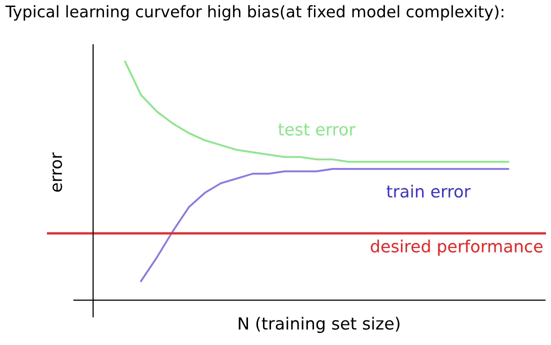 The height and width of the screenshot is (345, 551). I want to click on series-label: test error, so click(317, 130).